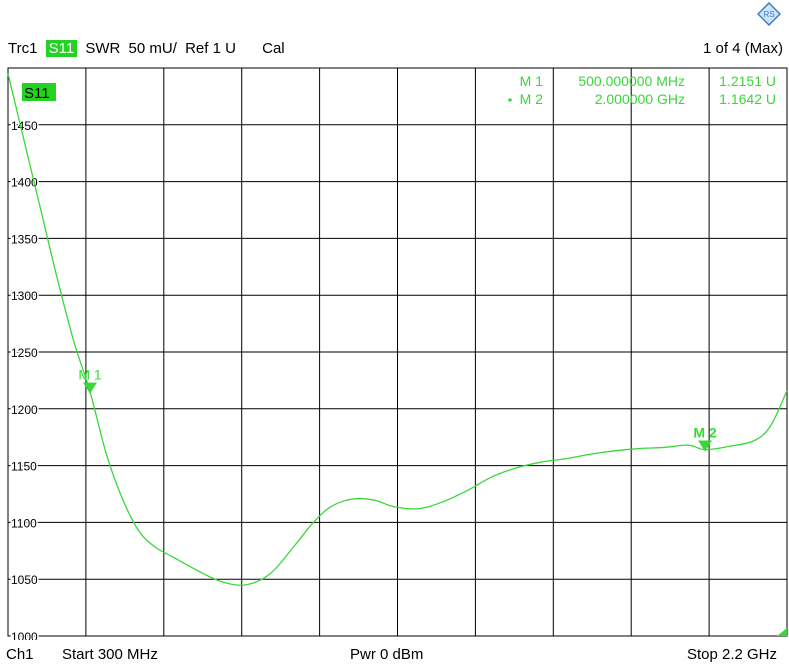  What do you see at coordinates (20, 654) in the screenshot?
I see `channel-label: Ch1` at bounding box center [20, 654].